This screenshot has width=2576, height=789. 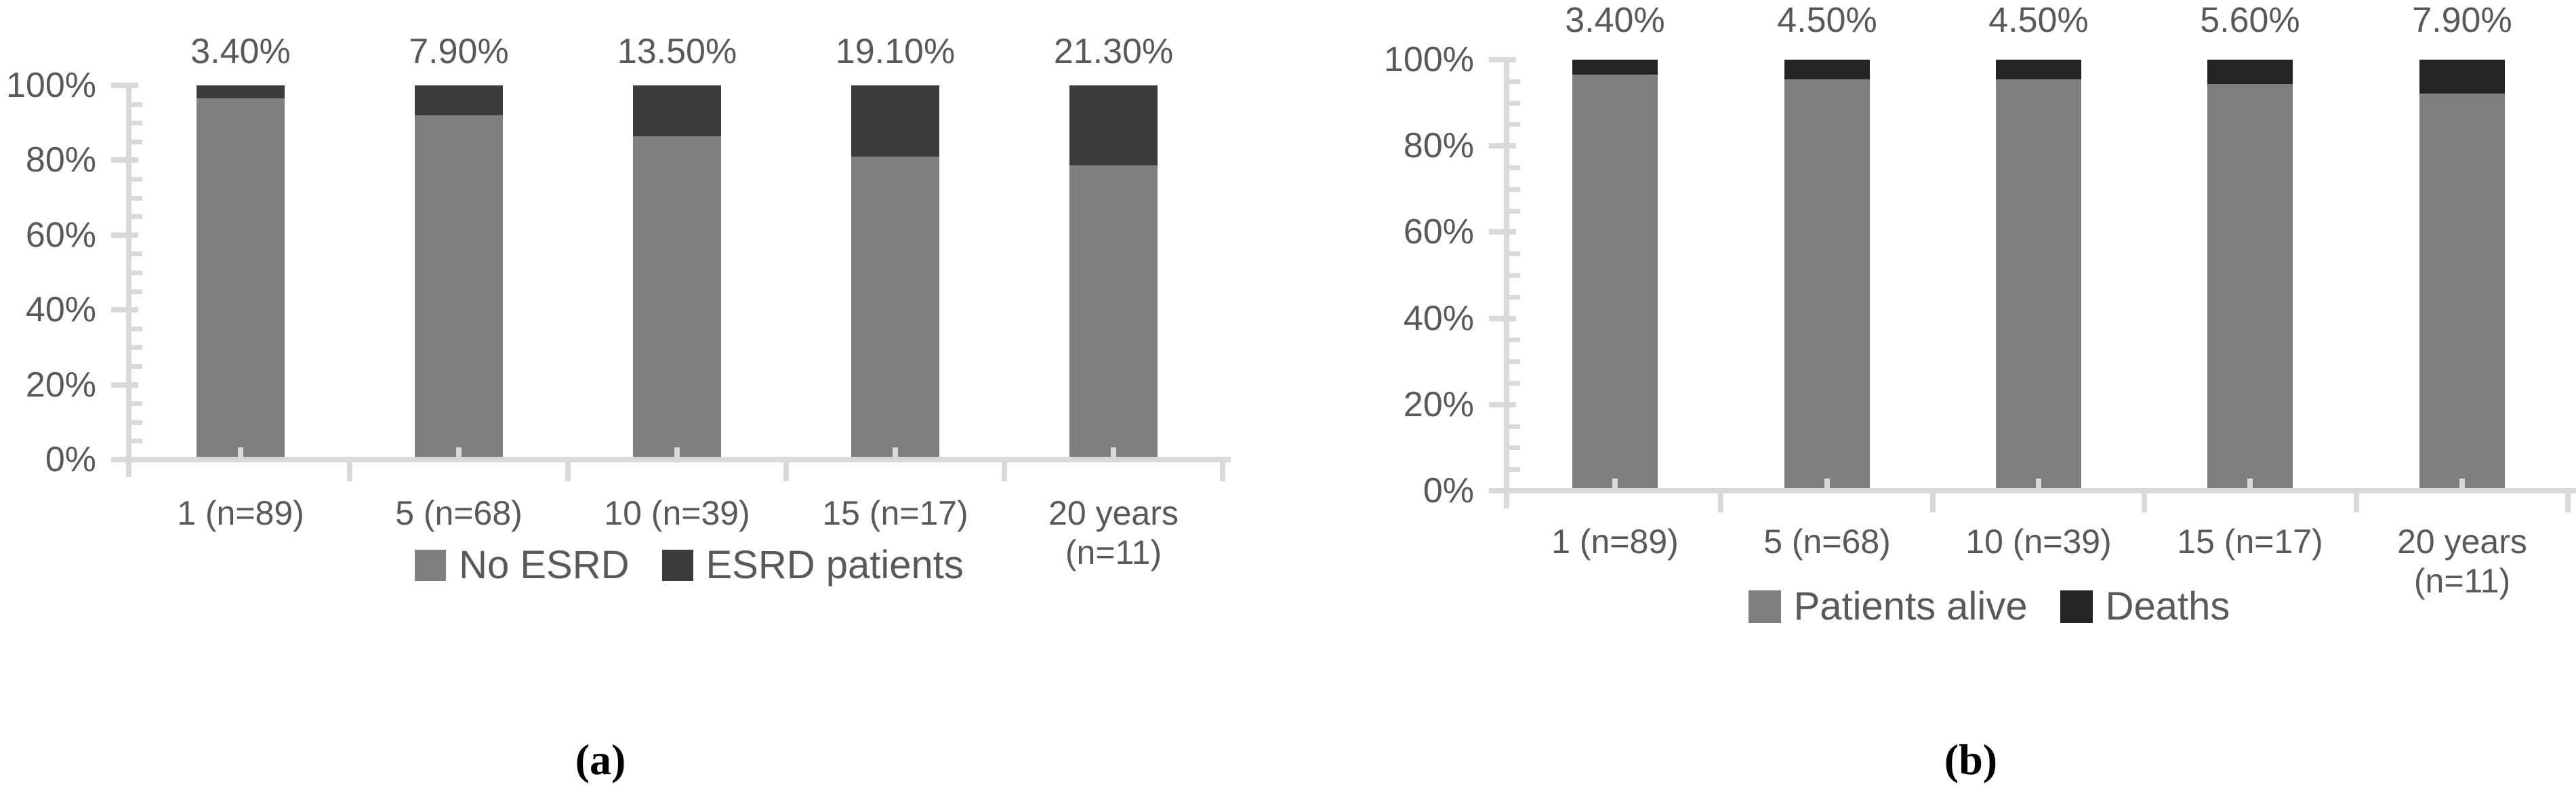 I want to click on legend-item: Patients alive, so click(x=1888, y=606).